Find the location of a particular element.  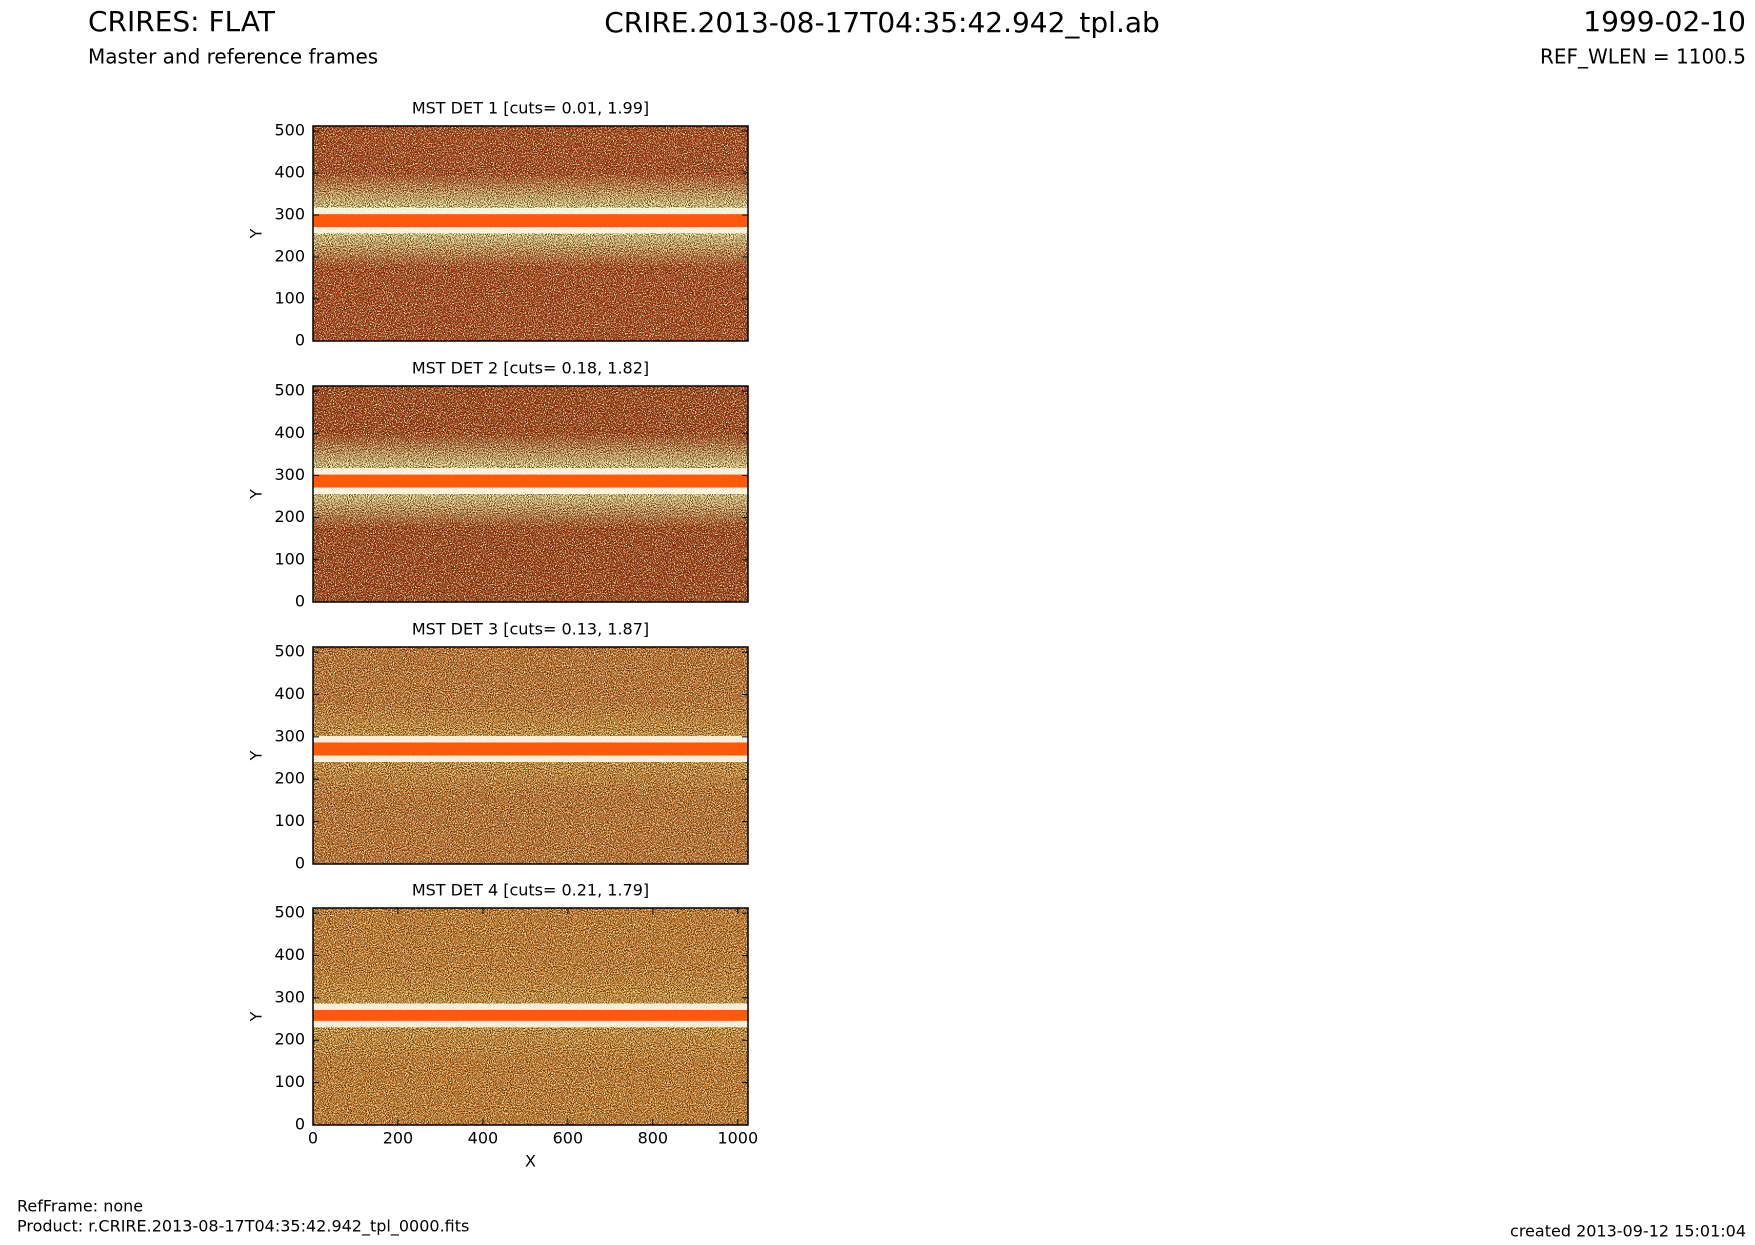

header-file: CRIRE.2013-08-17T04:35:42.942_tpl.ab is located at coordinates (882, 22).